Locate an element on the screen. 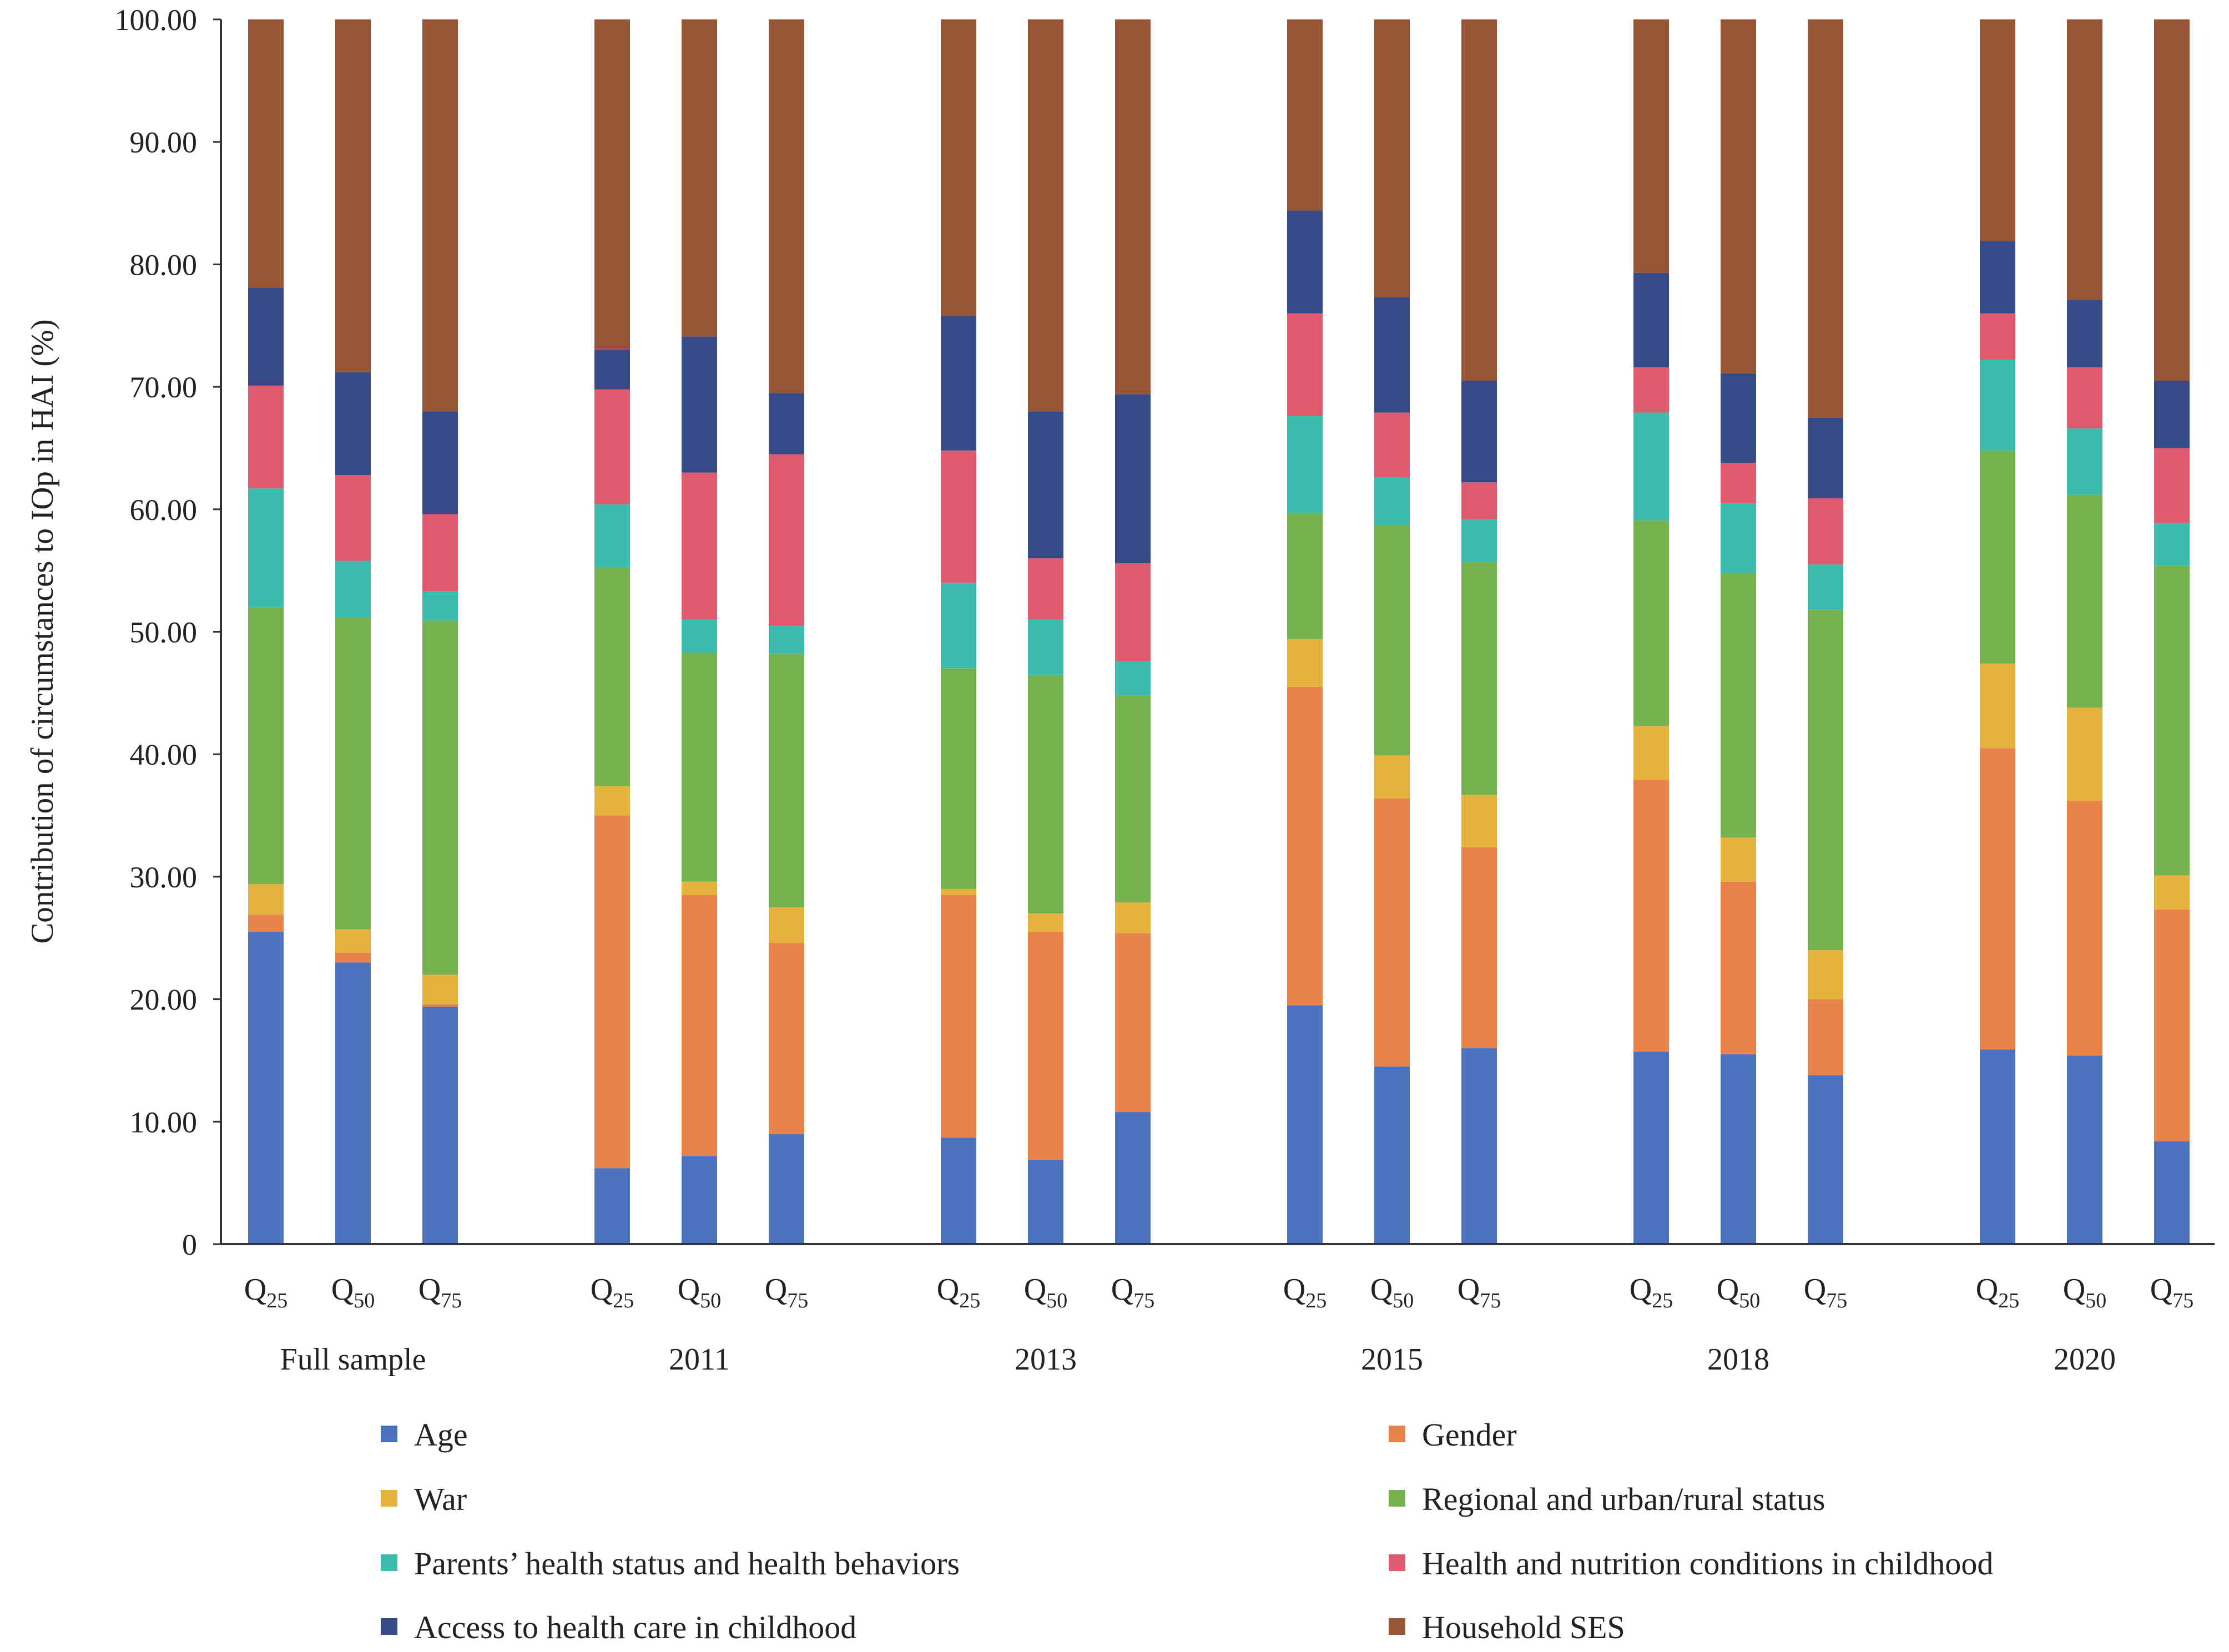 This screenshot has width=2229, height=1652. group-label: 2018 is located at coordinates (1738, 1359).